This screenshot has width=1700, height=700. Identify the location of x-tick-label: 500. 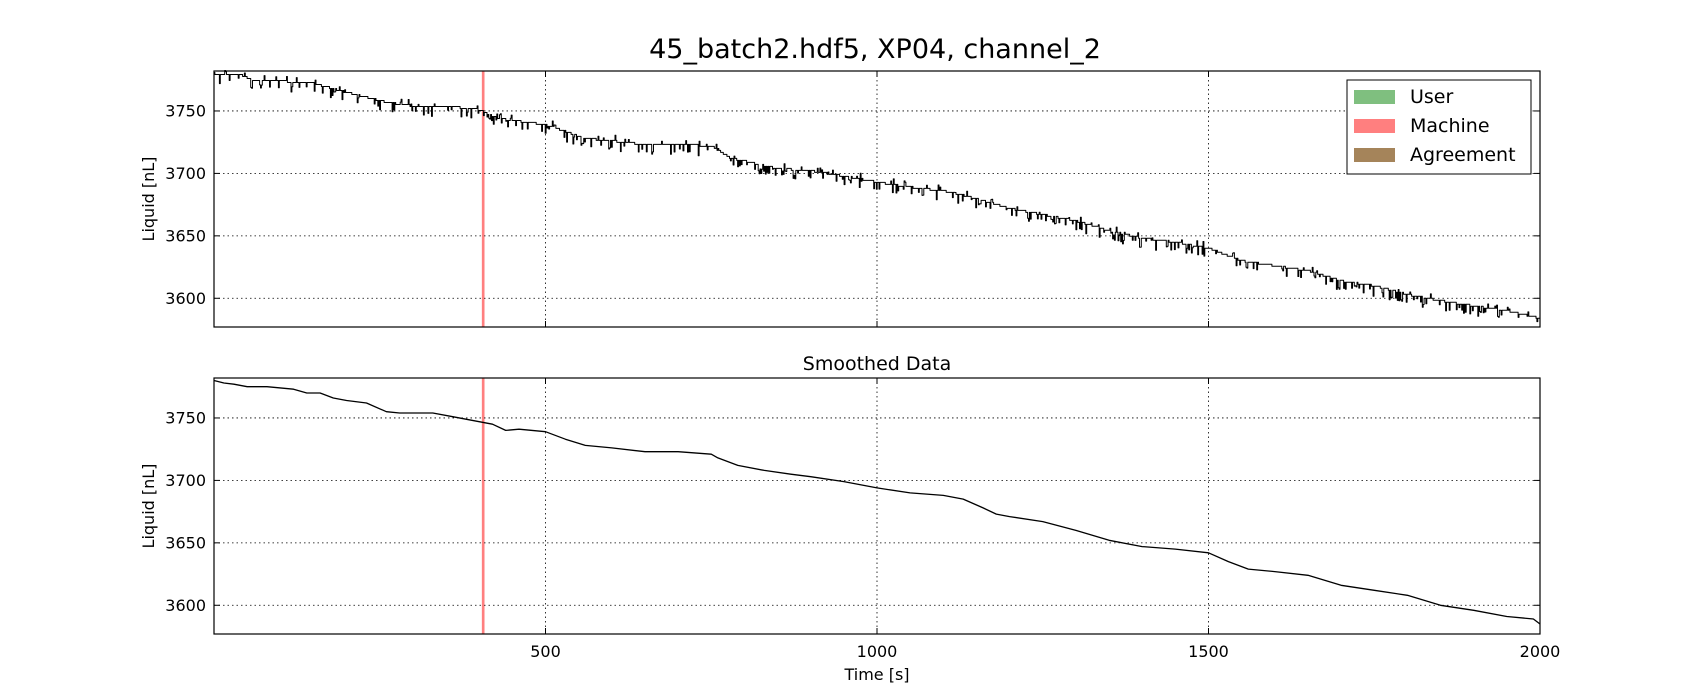
(545, 651).